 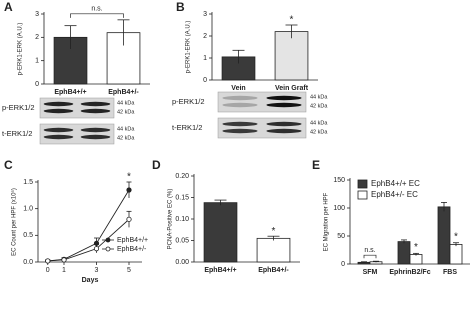 I want to click on x-tick-label: 1, so click(x=64, y=270).